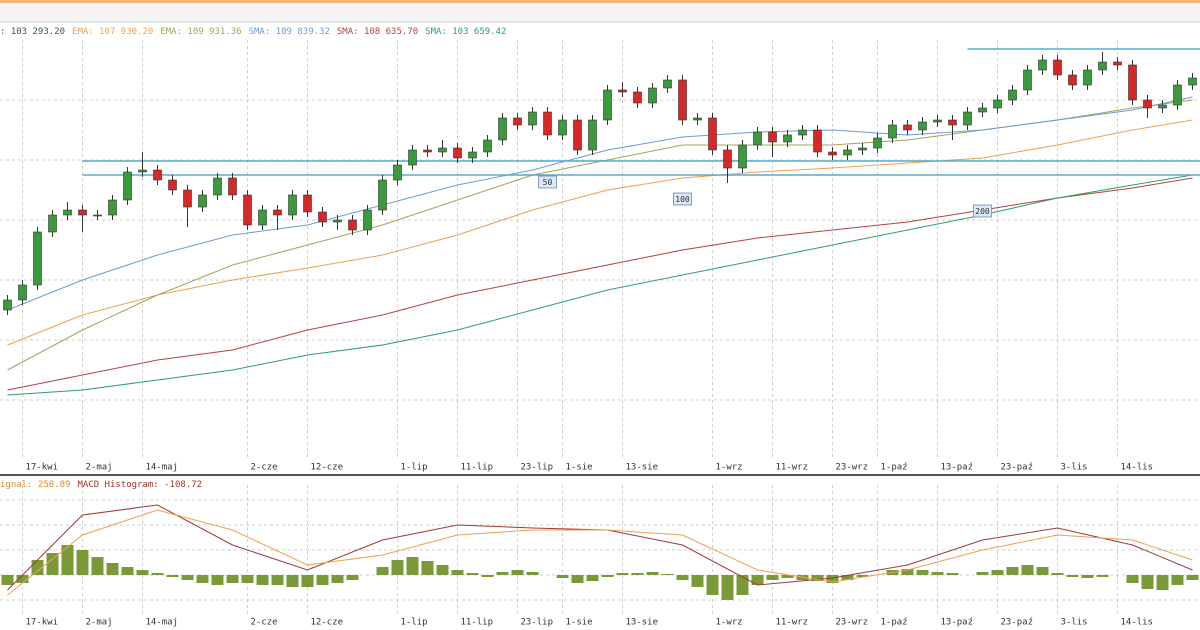 This screenshot has height=630, width=1200. Describe the element at coordinates (377, 32) in the screenshot. I see `legend-entry: SMA: 108 635.70` at that location.